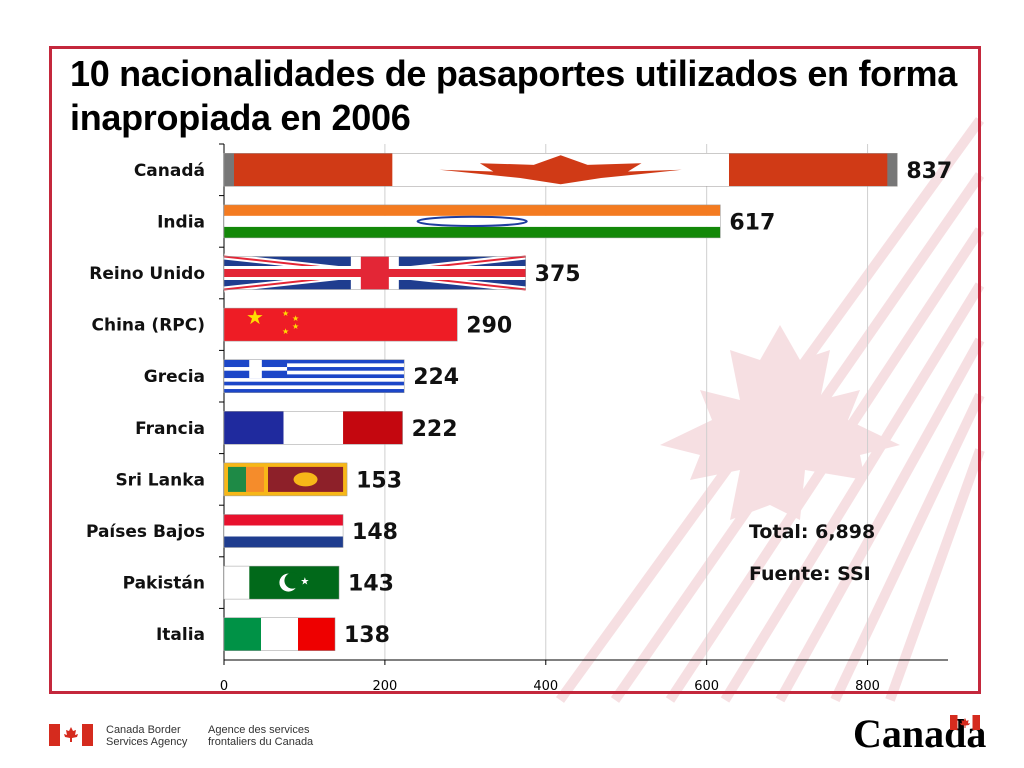  I want to click on total-note: Total: 6,898, so click(812, 532).